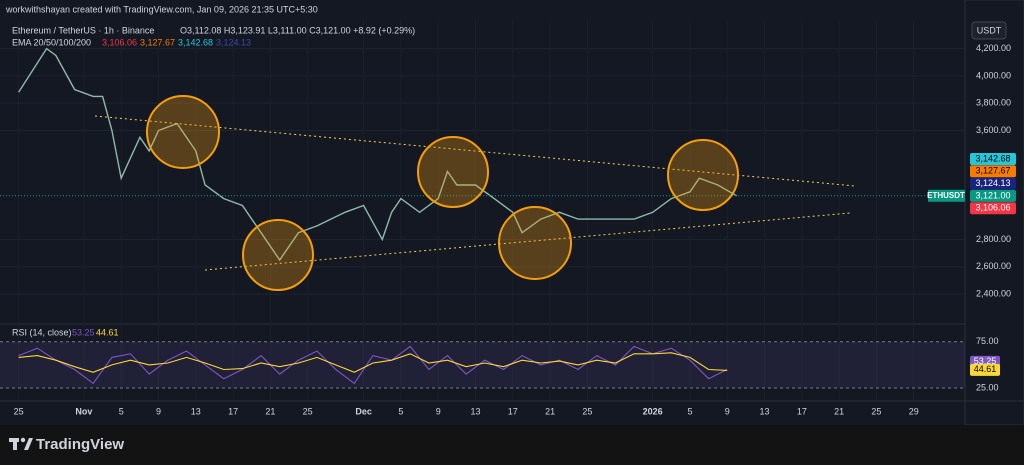 Image resolution: width=1024 pixels, height=465 pixels. Describe the element at coordinates (363, 411) in the screenshot. I see `x-tick-label: Dec` at that location.